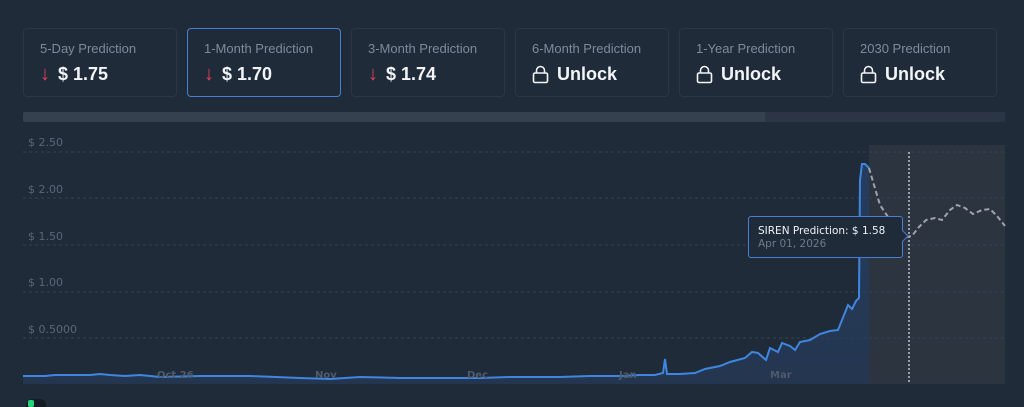  I want to click on x-tick: Mar, so click(781, 375).